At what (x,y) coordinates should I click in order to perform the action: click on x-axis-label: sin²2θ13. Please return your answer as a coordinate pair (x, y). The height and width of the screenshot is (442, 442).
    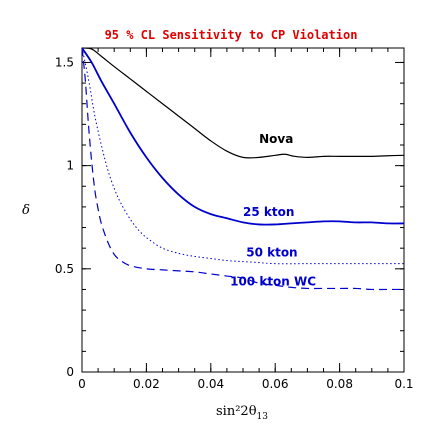
    Looking at the image, I should click on (242, 413).